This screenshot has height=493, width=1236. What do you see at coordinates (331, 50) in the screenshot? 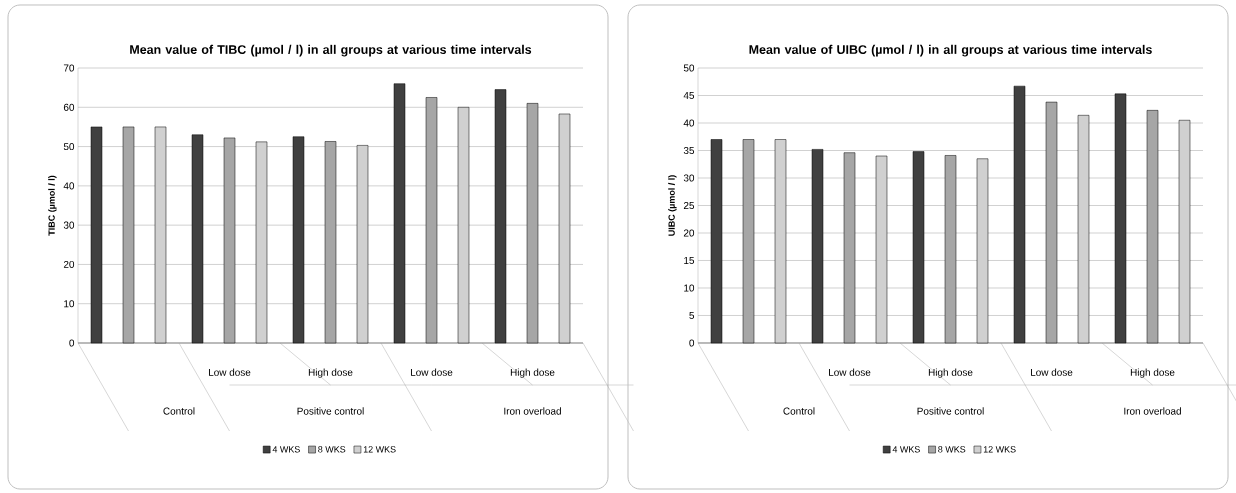
I see `chart-title: Mean value of TIBC (µmol / l) in all groups at various time intervals` at bounding box center [331, 50].